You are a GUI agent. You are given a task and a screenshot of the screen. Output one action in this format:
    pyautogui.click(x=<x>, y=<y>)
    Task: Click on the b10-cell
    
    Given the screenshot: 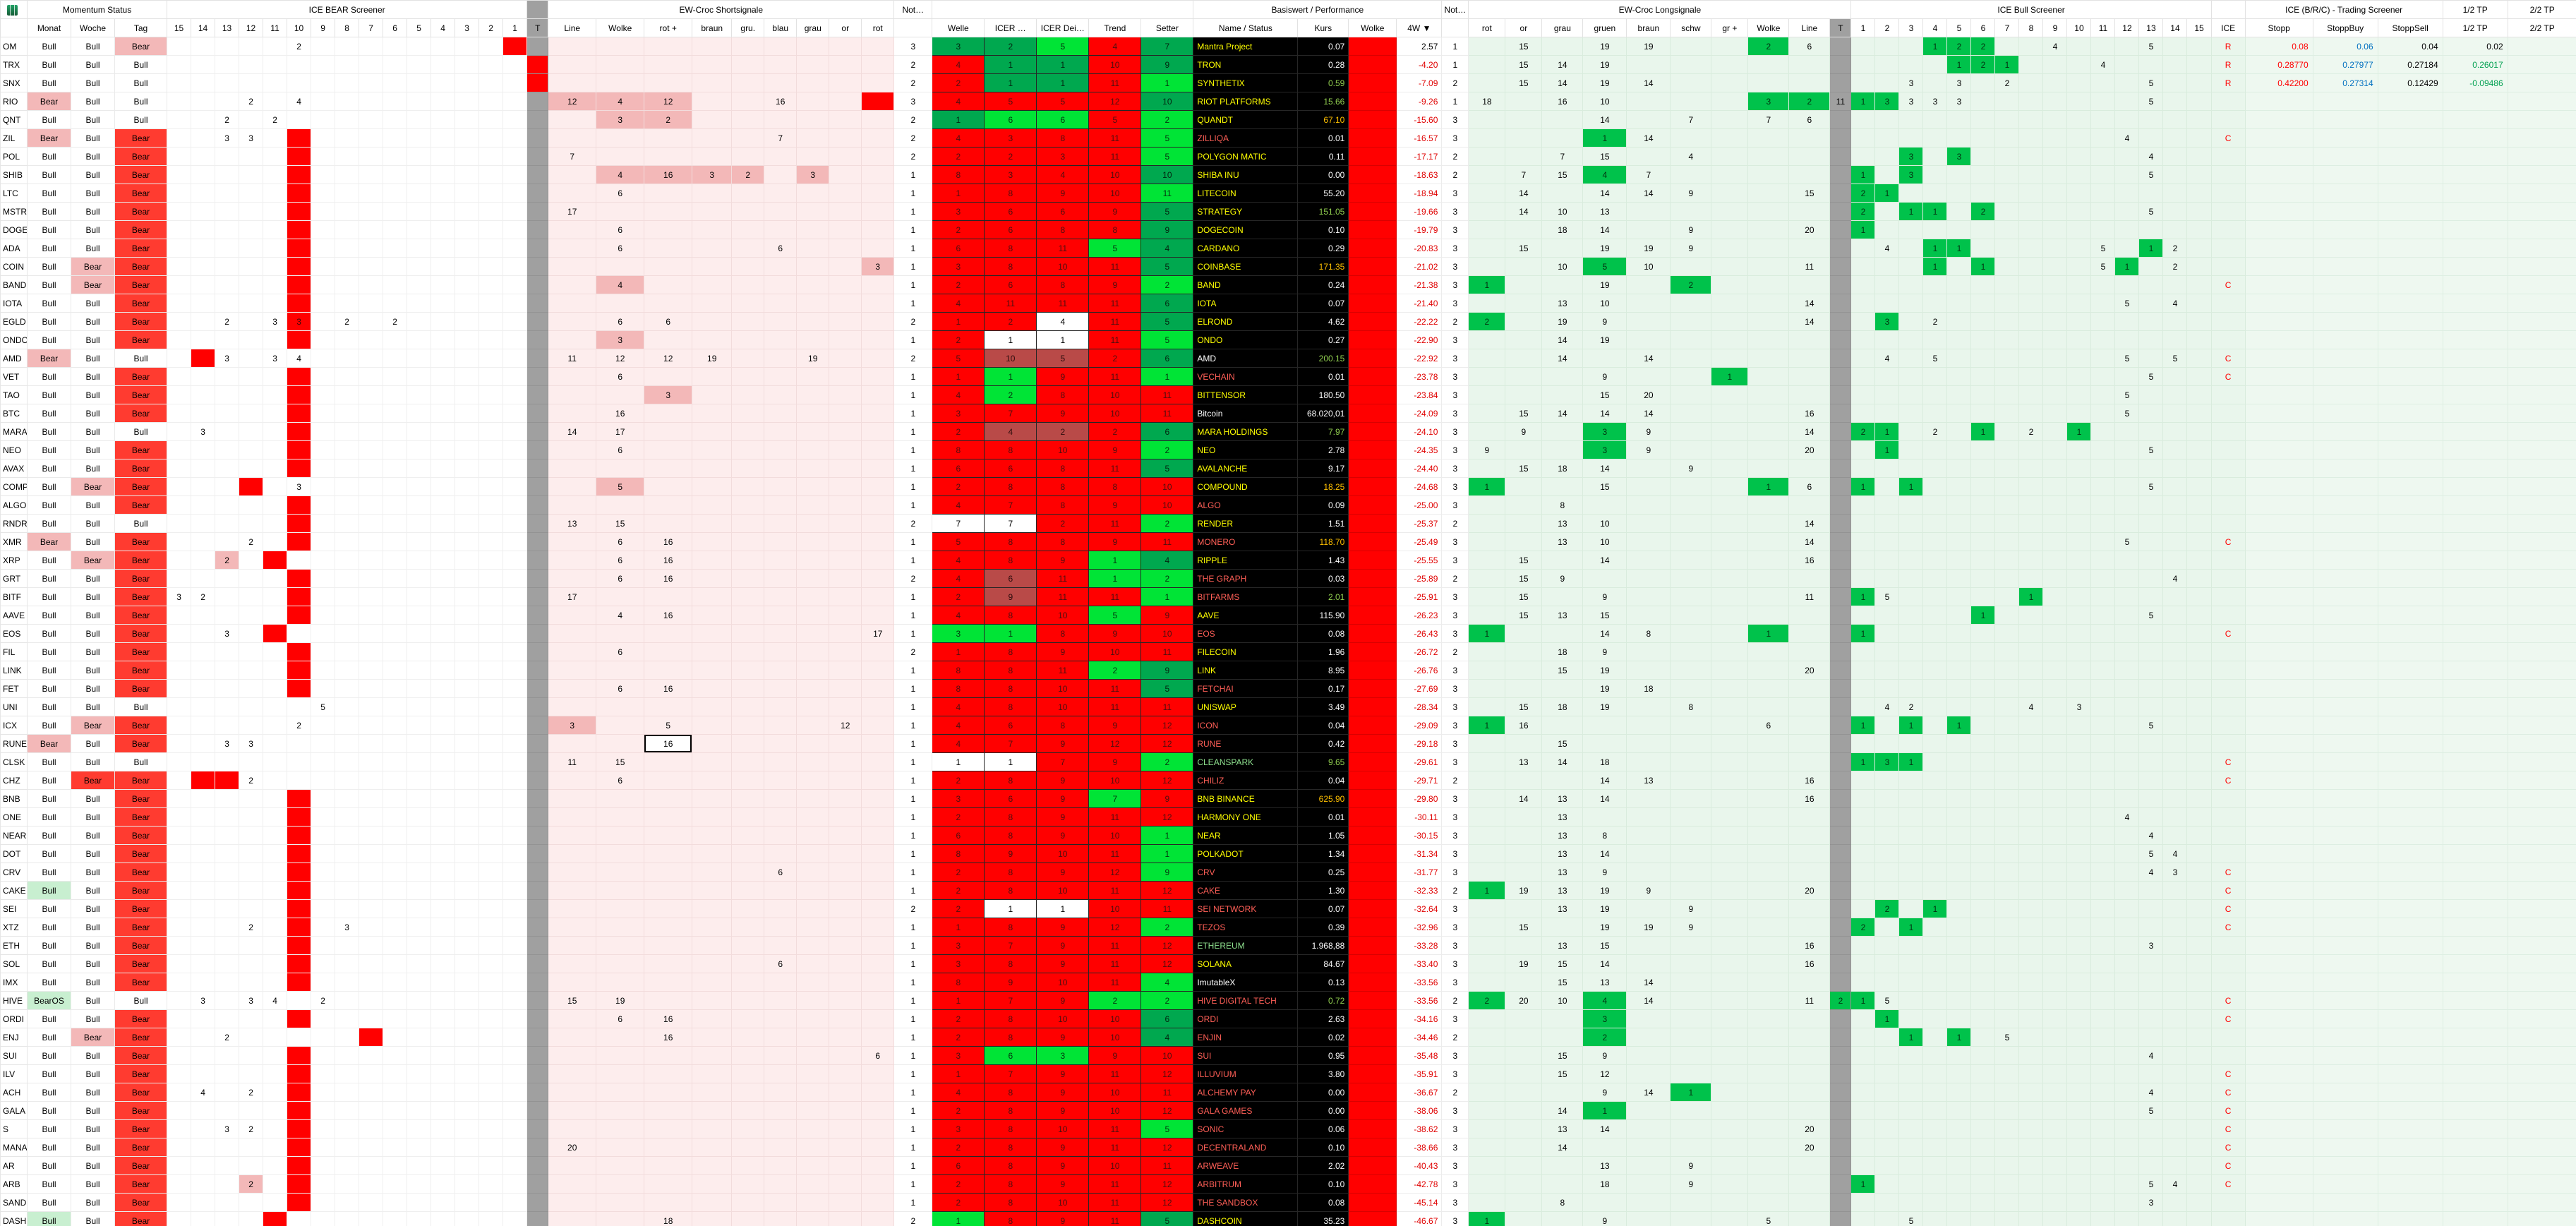 What is the action you would take?
    pyautogui.click(x=299, y=578)
    